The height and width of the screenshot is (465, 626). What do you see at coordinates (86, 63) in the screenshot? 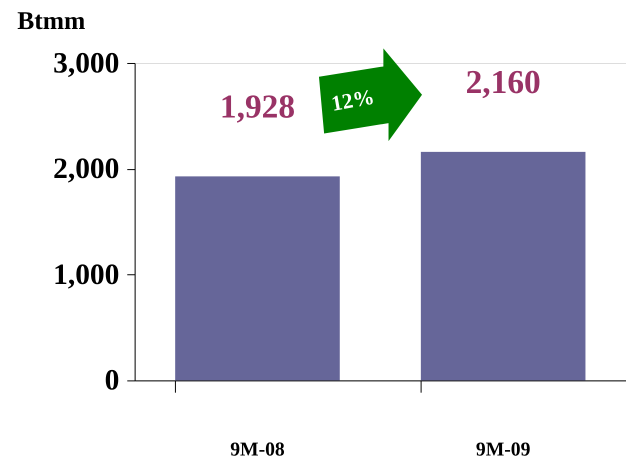
I see `y-tick-label: 3,000` at bounding box center [86, 63].